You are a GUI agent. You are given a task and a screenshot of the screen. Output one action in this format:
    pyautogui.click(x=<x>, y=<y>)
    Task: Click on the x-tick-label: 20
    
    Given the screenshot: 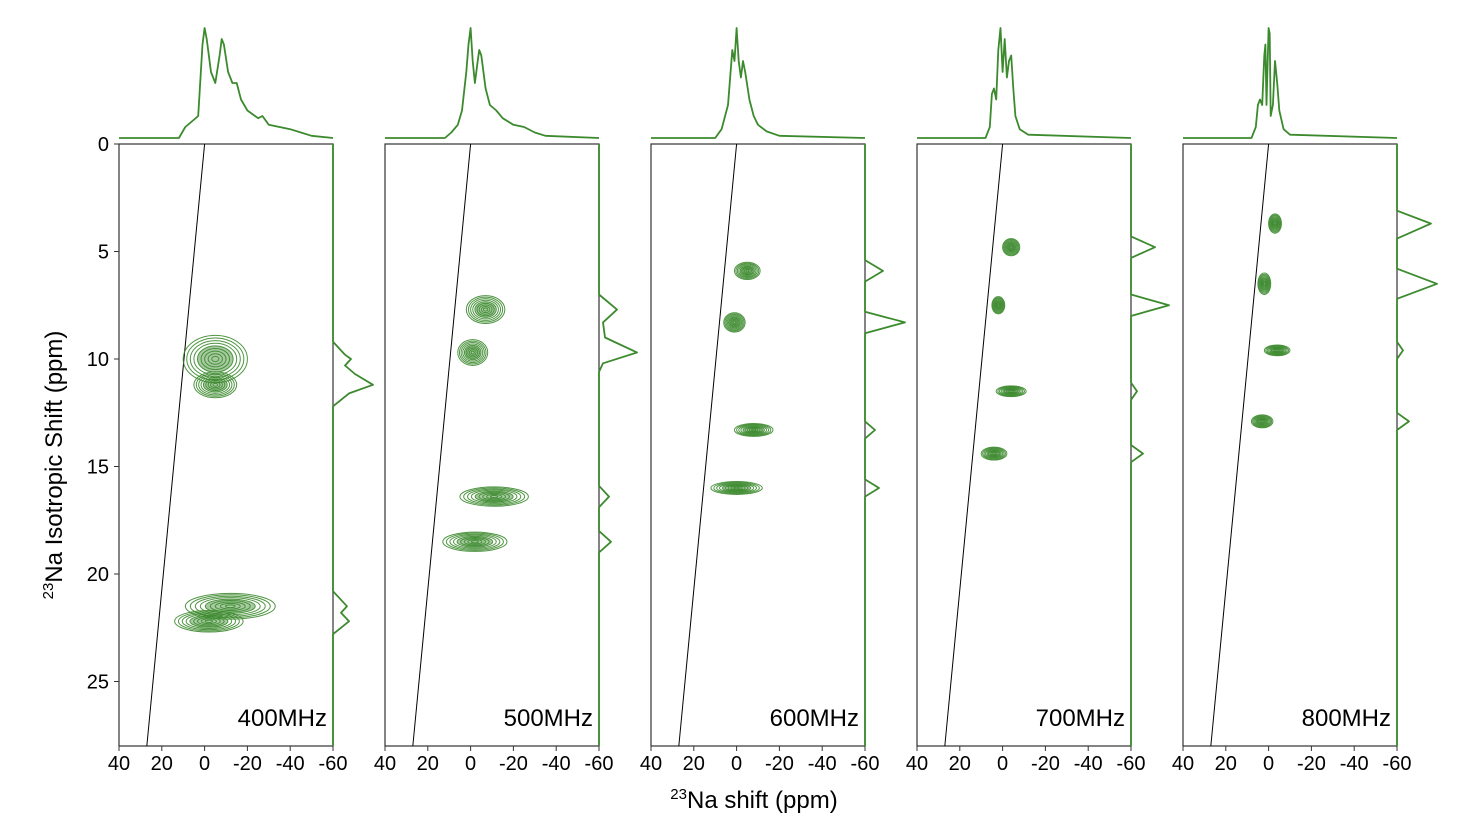 What is the action you would take?
    pyautogui.click(x=428, y=764)
    